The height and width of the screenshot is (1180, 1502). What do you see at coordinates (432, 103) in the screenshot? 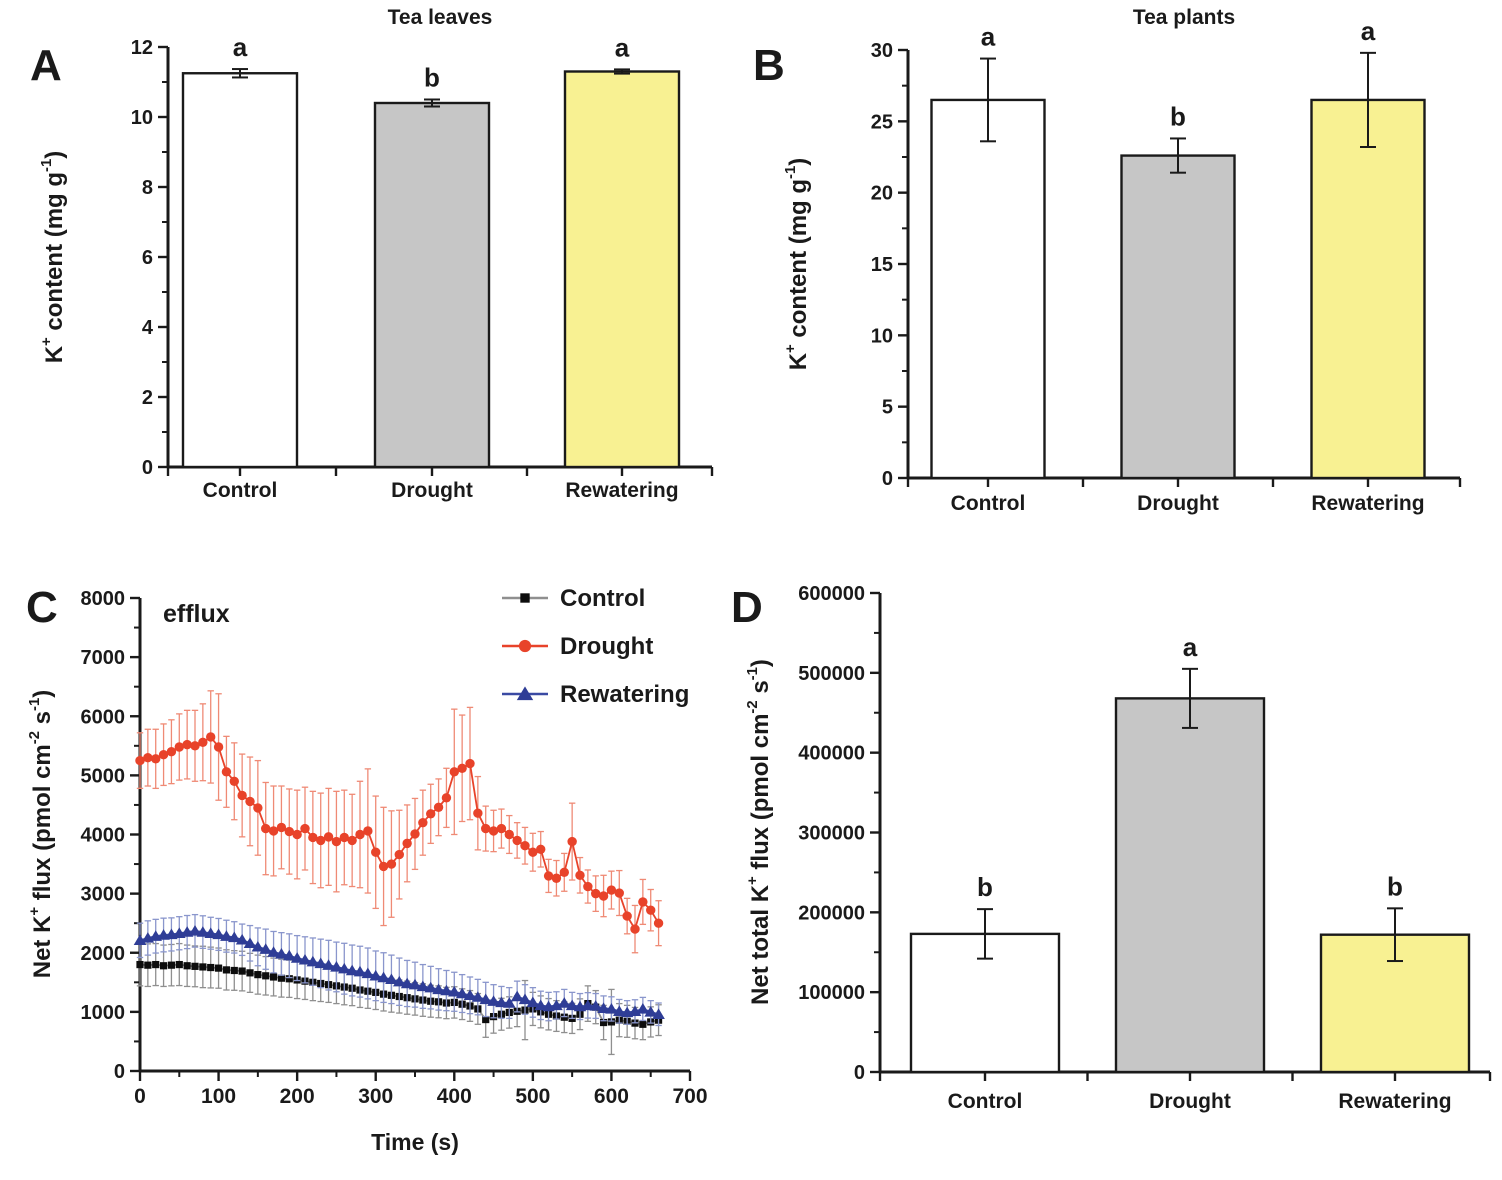
I see `error-bar-drought` at bounding box center [432, 103].